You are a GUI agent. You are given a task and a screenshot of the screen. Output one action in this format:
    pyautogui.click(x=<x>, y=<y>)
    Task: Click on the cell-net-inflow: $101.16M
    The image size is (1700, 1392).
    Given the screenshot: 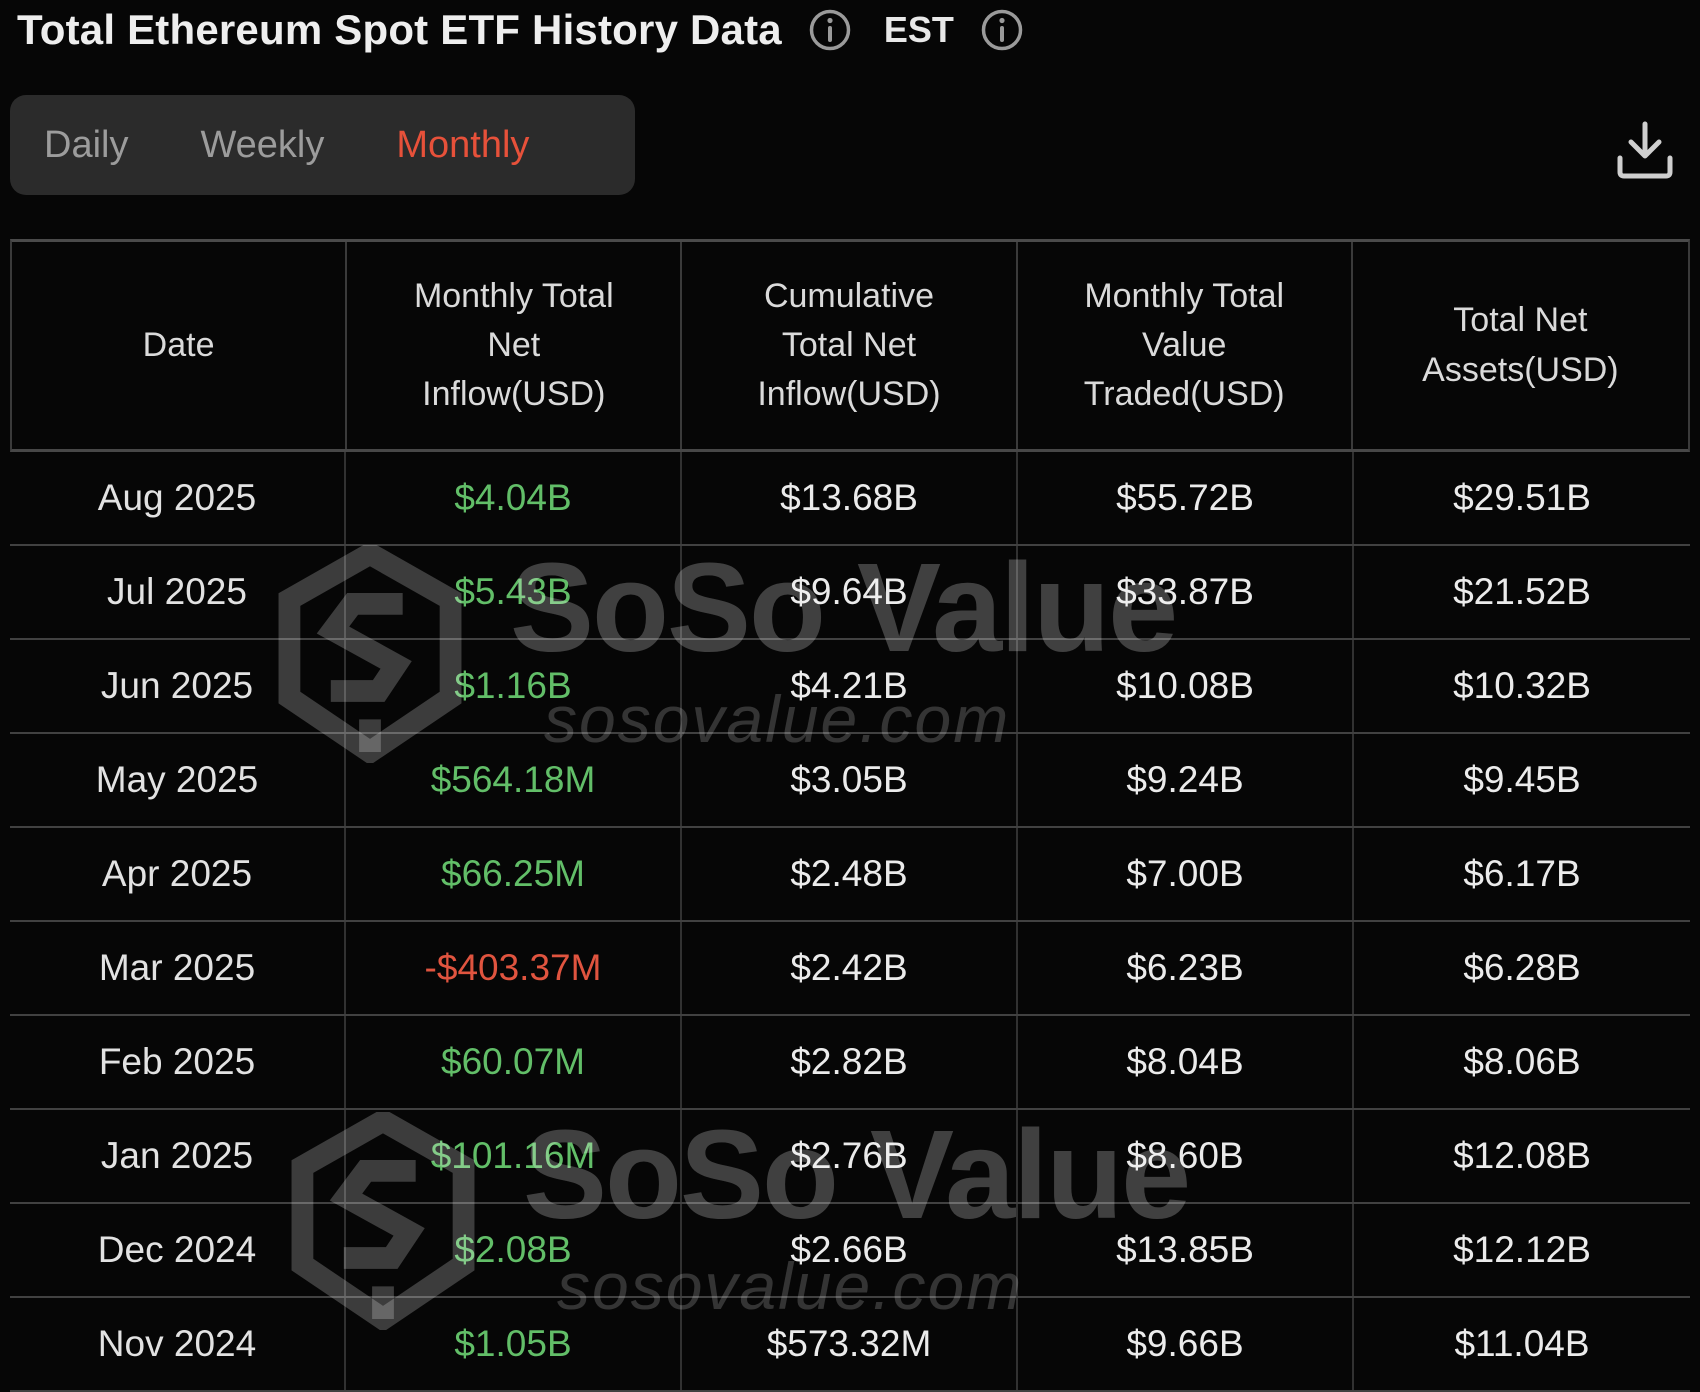 What is the action you would take?
    pyautogui.click(x=514, y=1156)
    